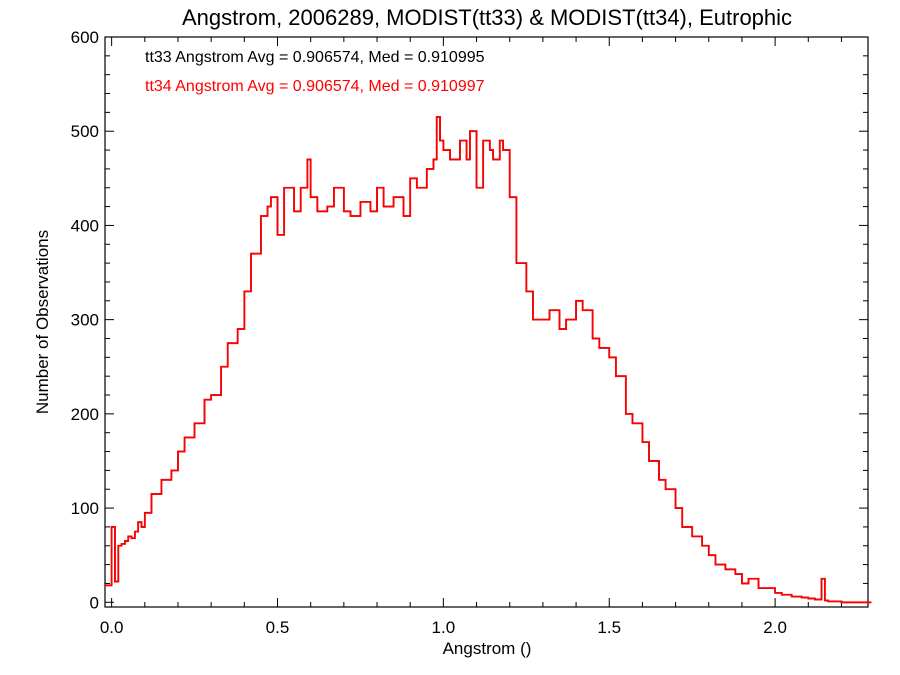 The width and height of the screenshot is (900, 675). What do you see at coordinates (112, 627) in the screenshot?
I see `x-tick-label: 0.0` at bounding box center [112, 627].